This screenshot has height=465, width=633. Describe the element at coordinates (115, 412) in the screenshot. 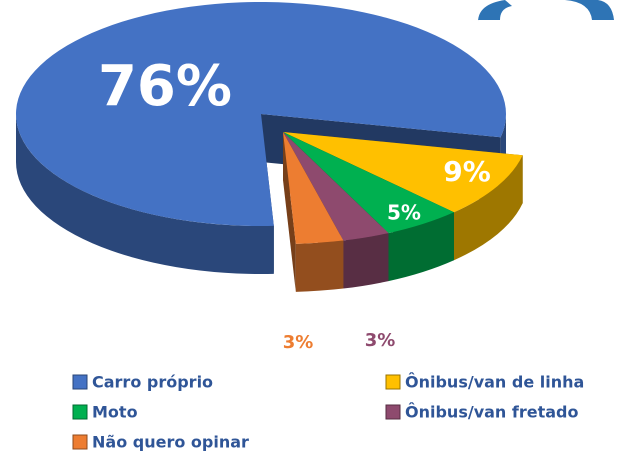

I see `legend-label: Moto` at that location.